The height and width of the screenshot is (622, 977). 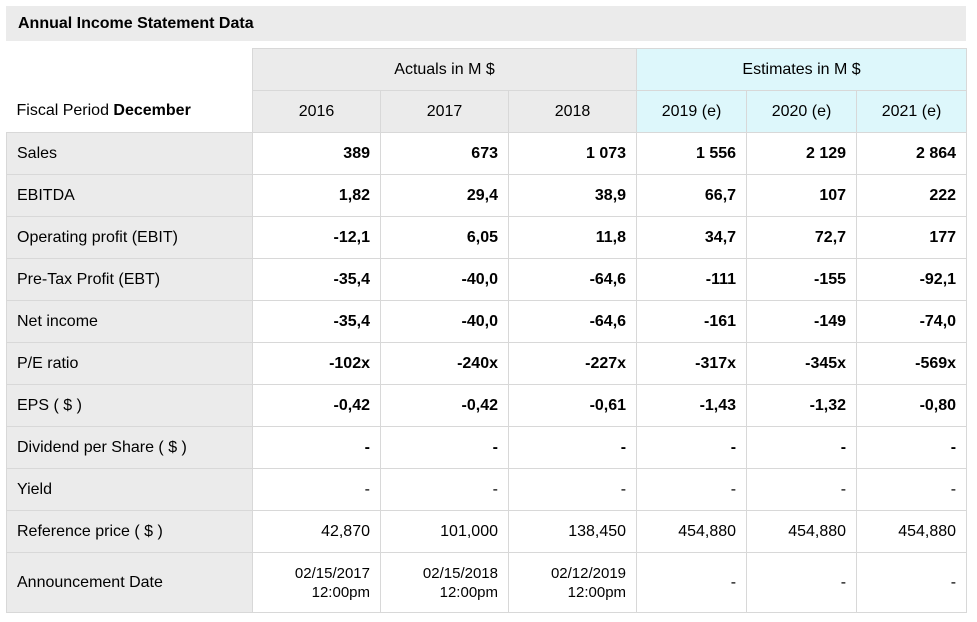 What do you see at coordinates (692, 279) in the screenshot?
I see `cell-value: -111` at bounding box center [692, 279].